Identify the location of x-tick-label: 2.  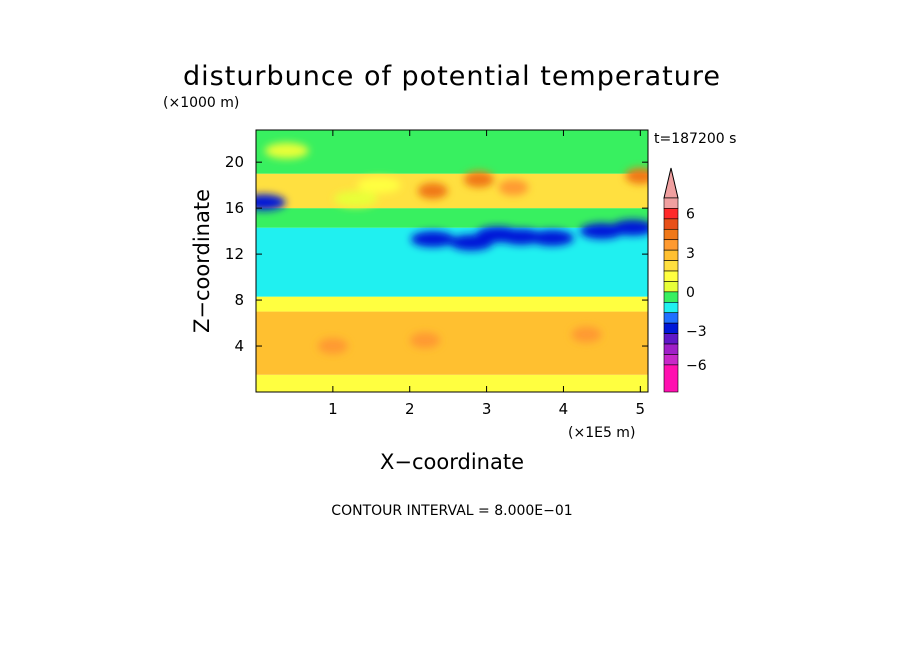
(410, 409).